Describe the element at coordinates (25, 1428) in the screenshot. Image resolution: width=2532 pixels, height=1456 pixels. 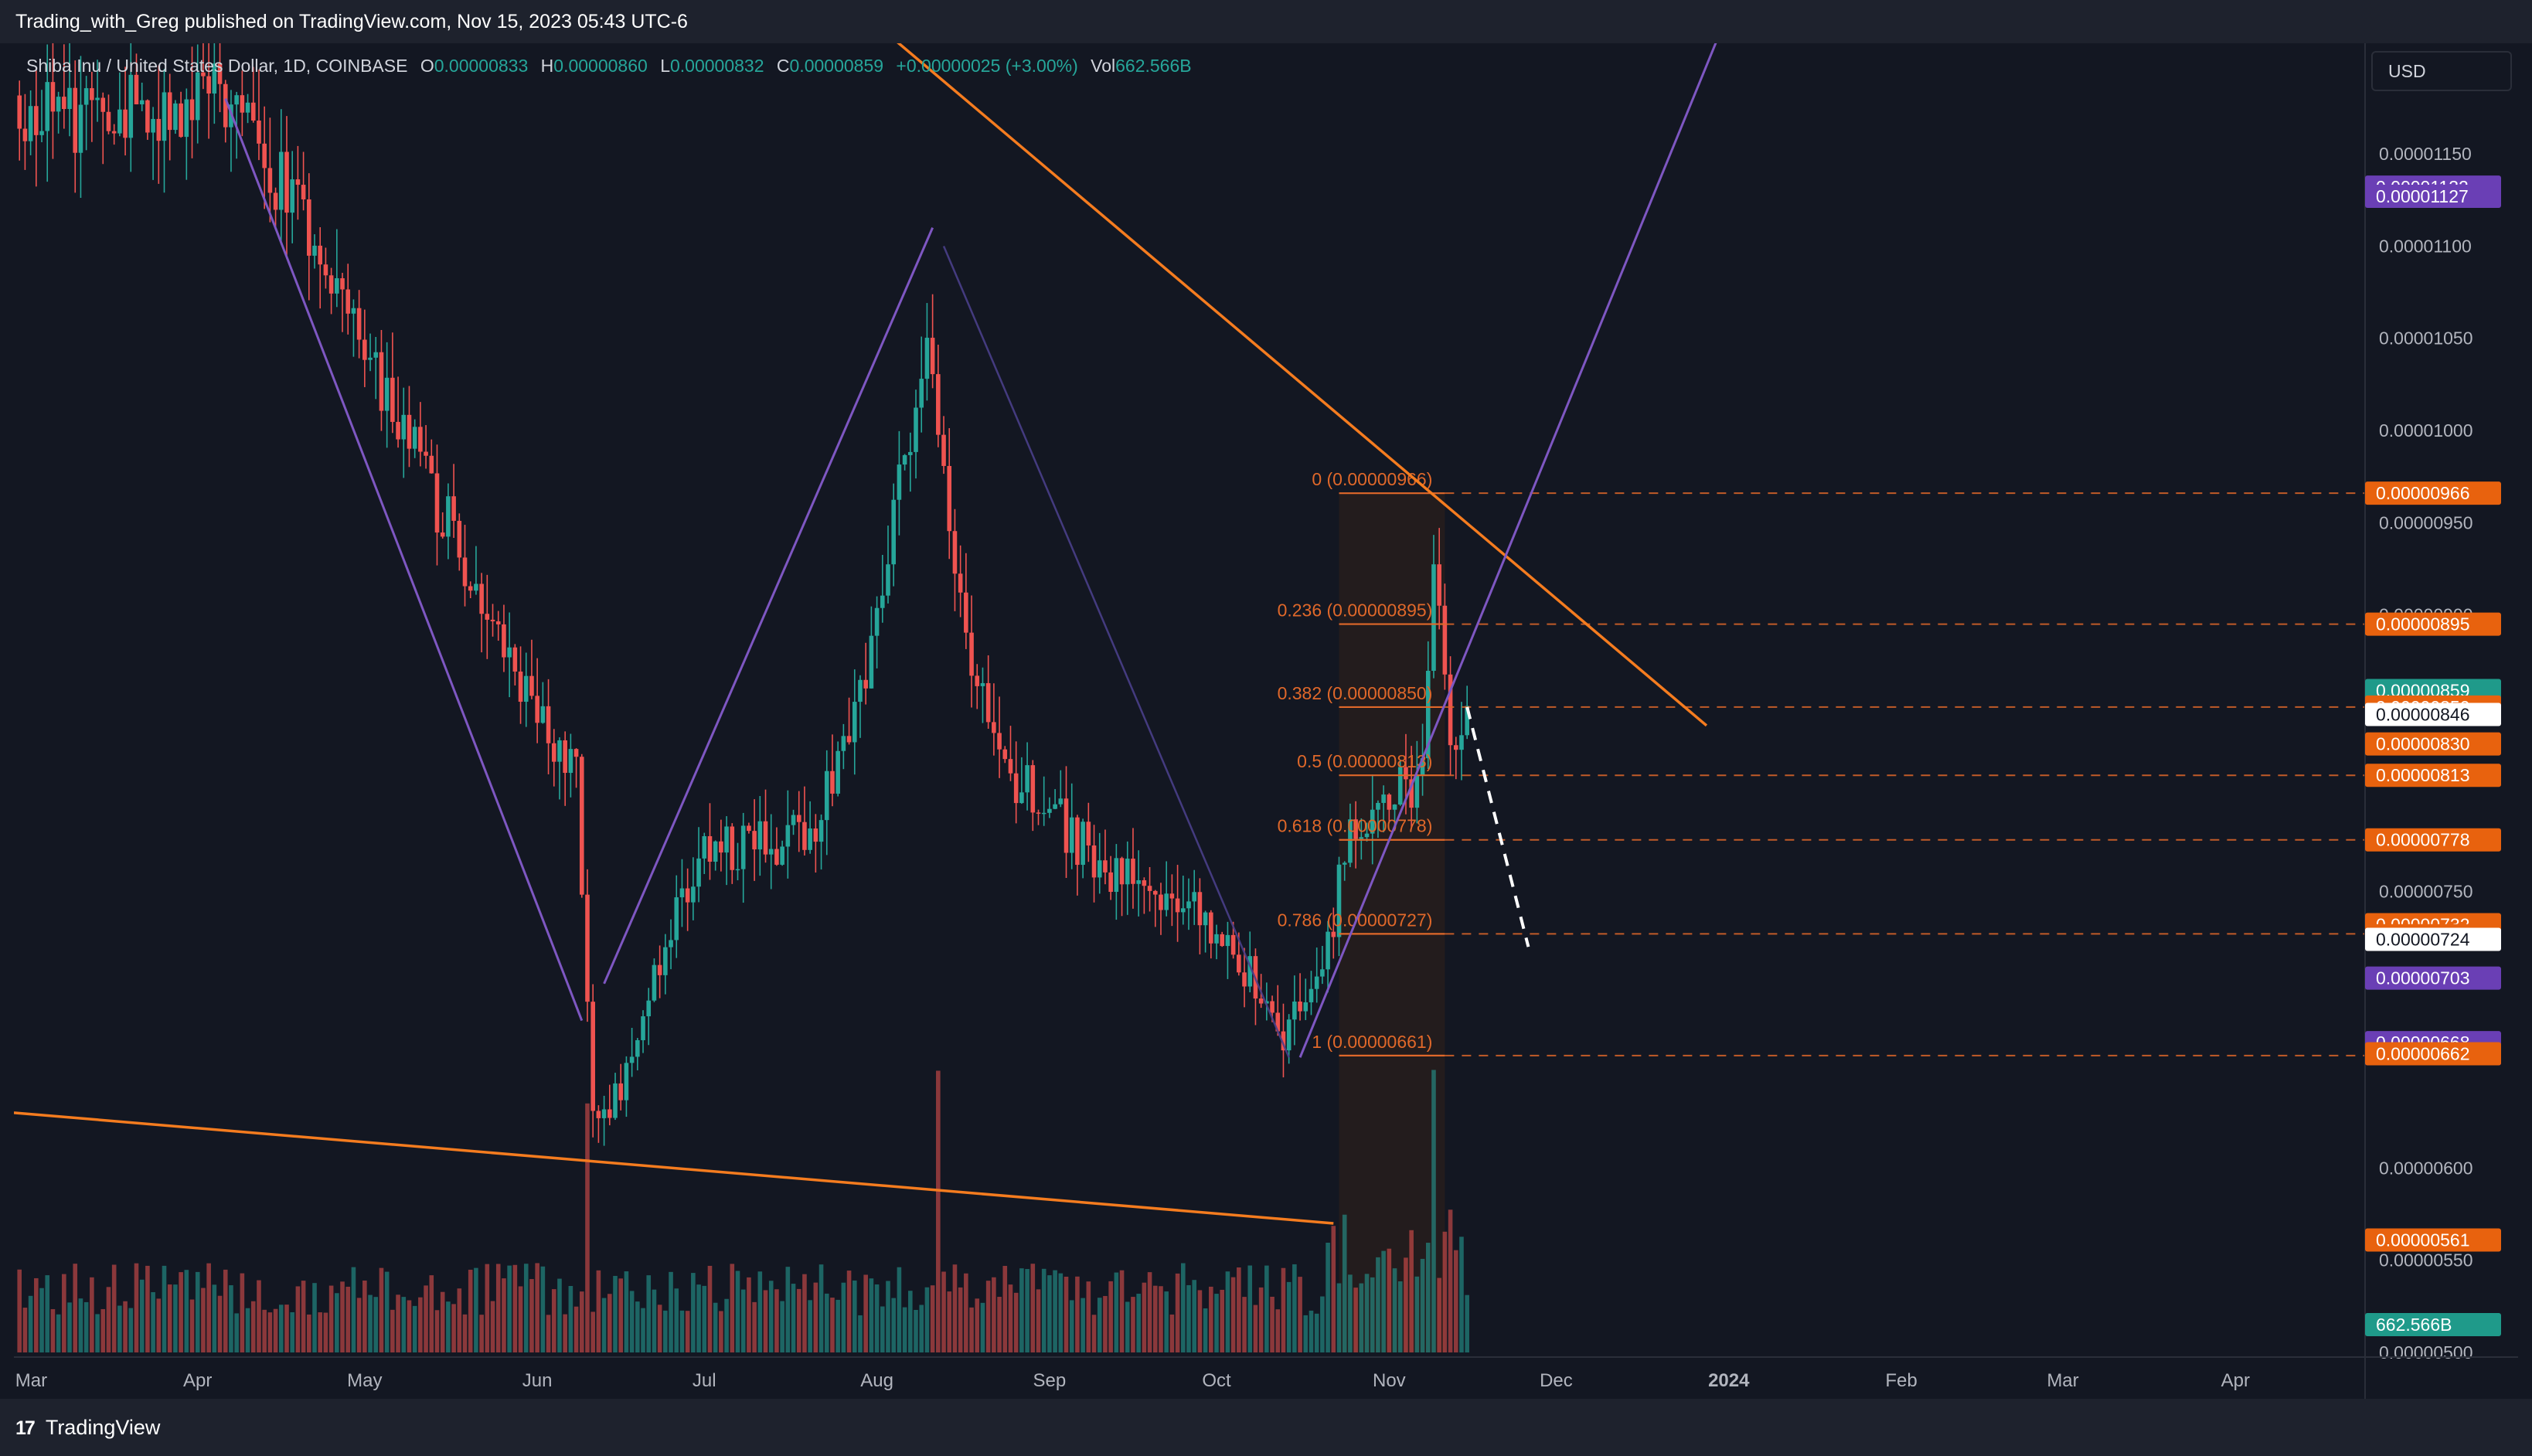
I see `tradingview-logo-icon: 17` at that location.